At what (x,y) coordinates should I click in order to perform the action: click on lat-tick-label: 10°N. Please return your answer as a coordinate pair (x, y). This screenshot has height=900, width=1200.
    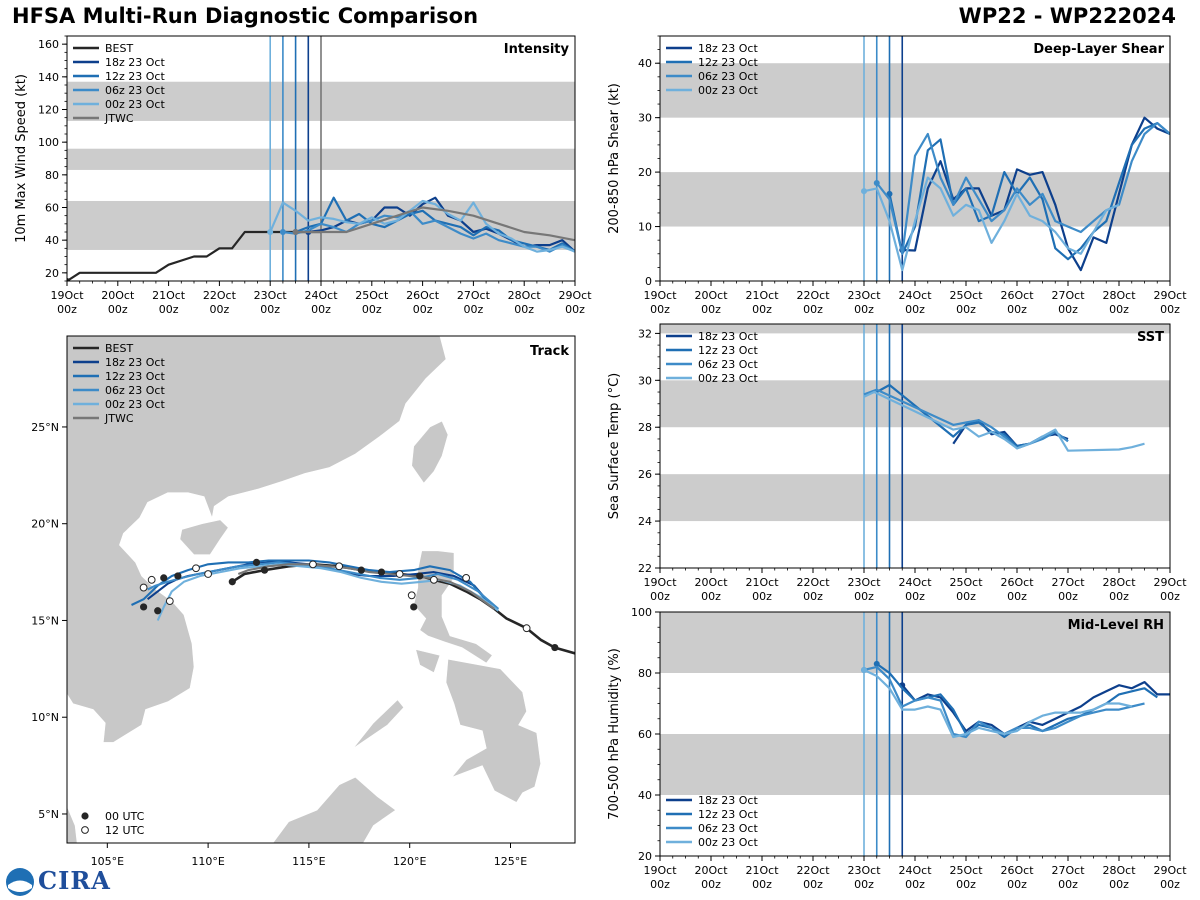
    Looking at the image, I should click on (45, 717).